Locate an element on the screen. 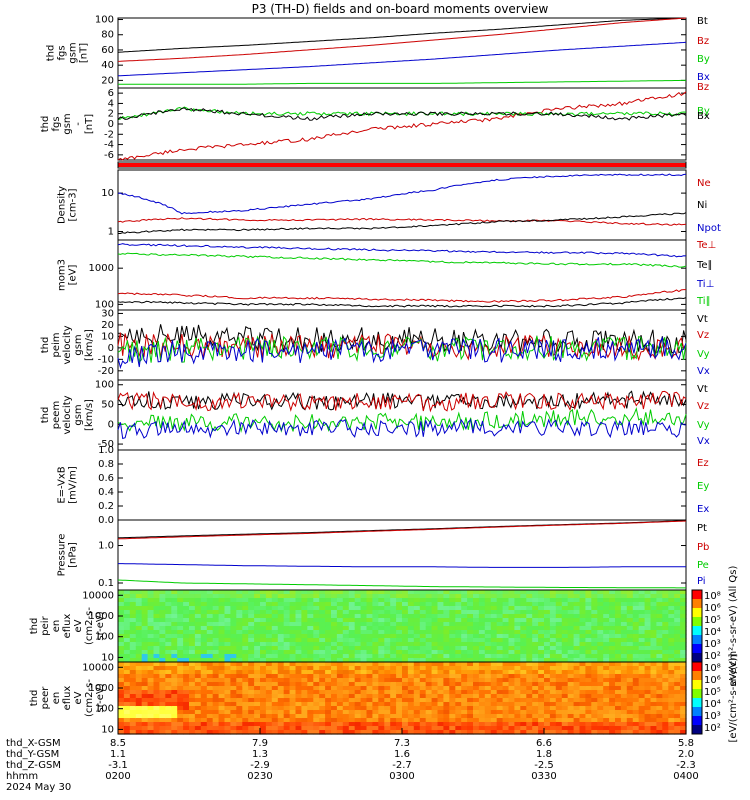  legend-entry: Bz is located at coordinates (703, 41).